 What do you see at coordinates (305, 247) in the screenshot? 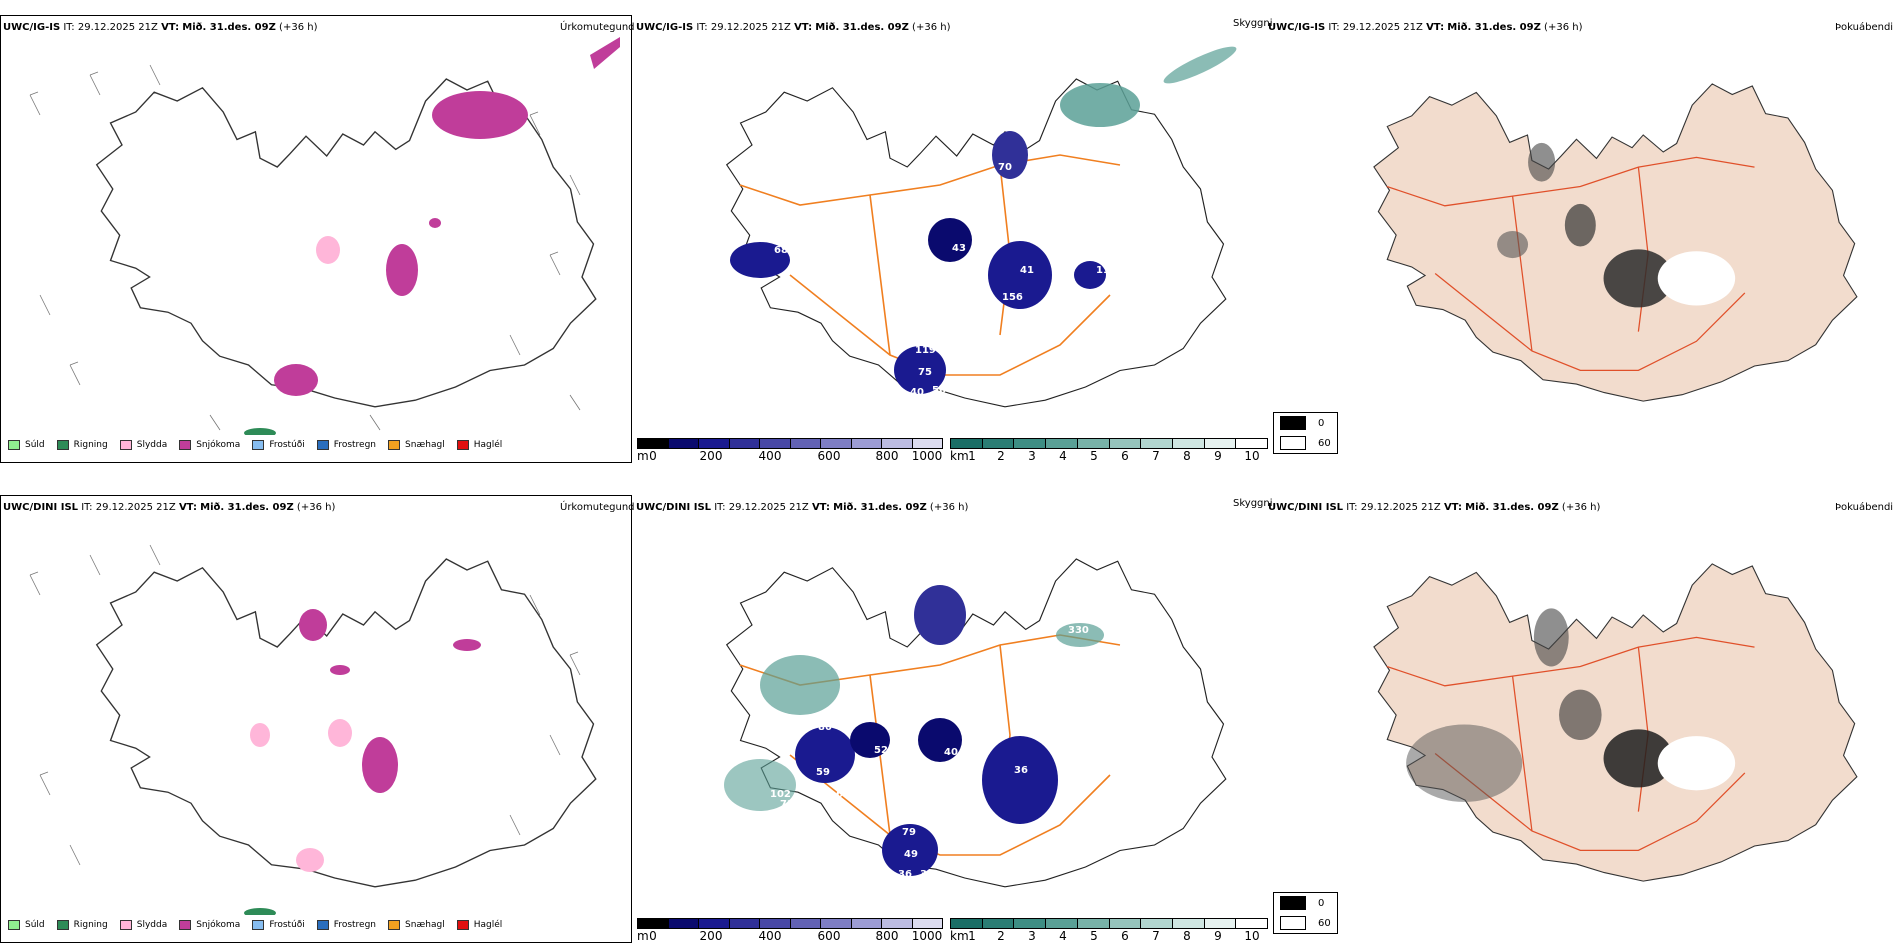
I see `wind-barbs` at bounding box center [305, 247].